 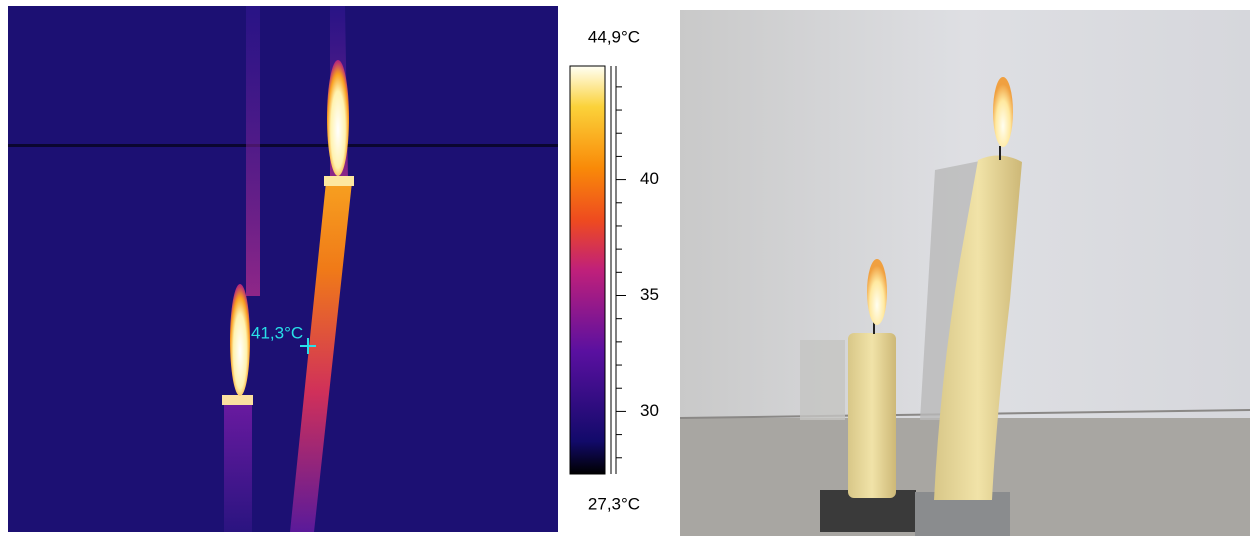 I want to click on tick-label: 35, so click(x=649, y=294).